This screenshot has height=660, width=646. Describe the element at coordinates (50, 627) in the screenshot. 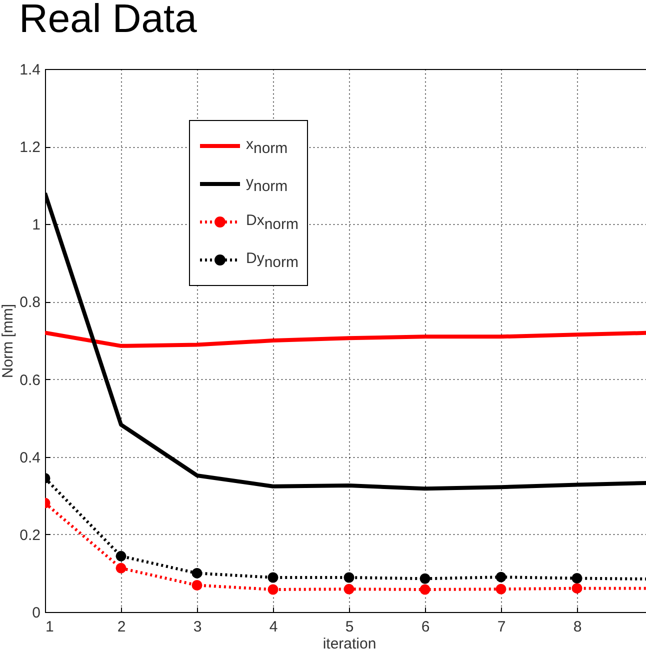

I see `x-tick-label: 1` at that location.